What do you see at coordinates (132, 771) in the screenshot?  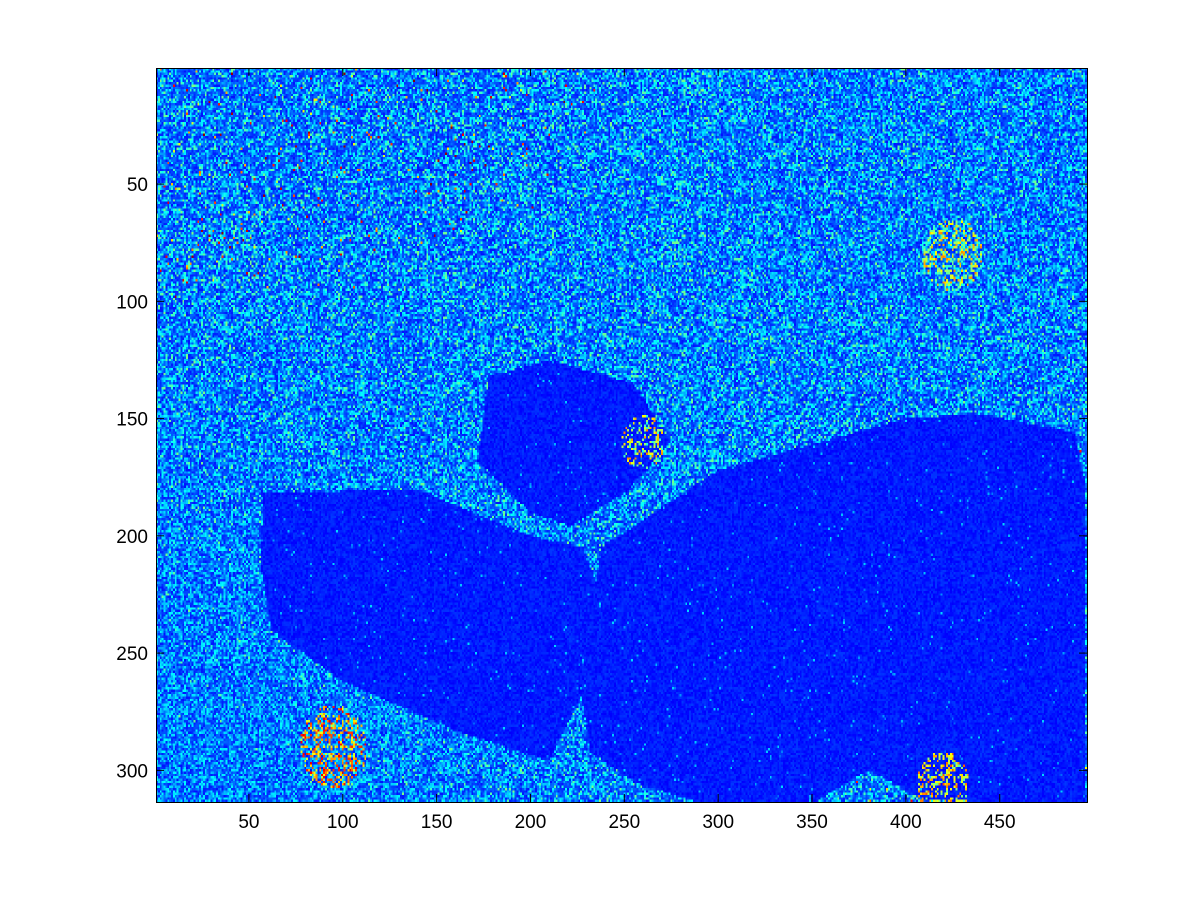 I see `y-tick-label: 300` at bounding box center [132, 771].